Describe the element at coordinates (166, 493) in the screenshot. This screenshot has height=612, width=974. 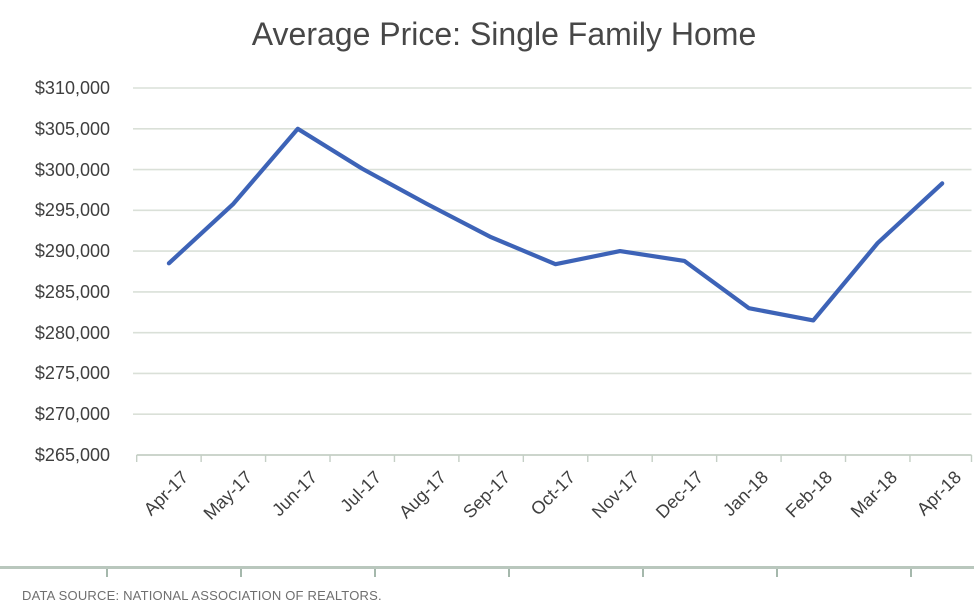
I see `x-axis-tick-label: Apr-17` at that location.